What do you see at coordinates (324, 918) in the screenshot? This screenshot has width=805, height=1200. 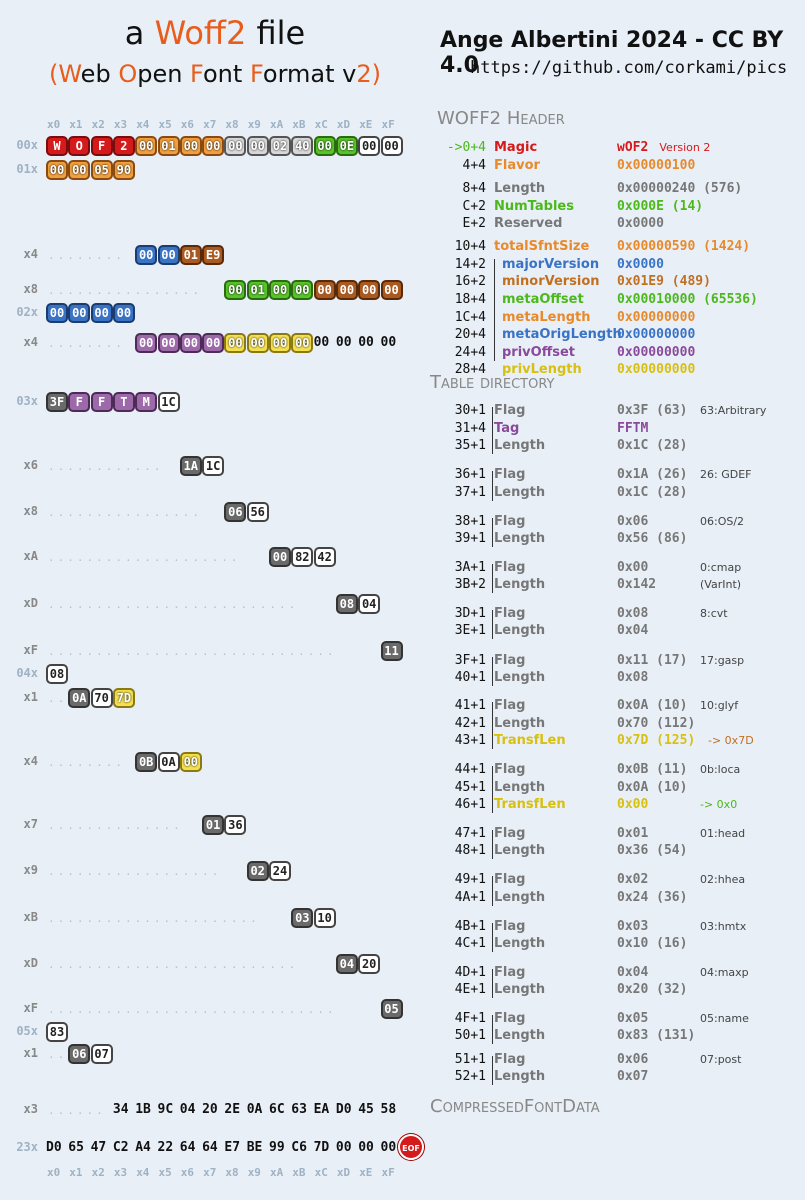 I see `hex-byte: 10` at bounding box center [324, 918].